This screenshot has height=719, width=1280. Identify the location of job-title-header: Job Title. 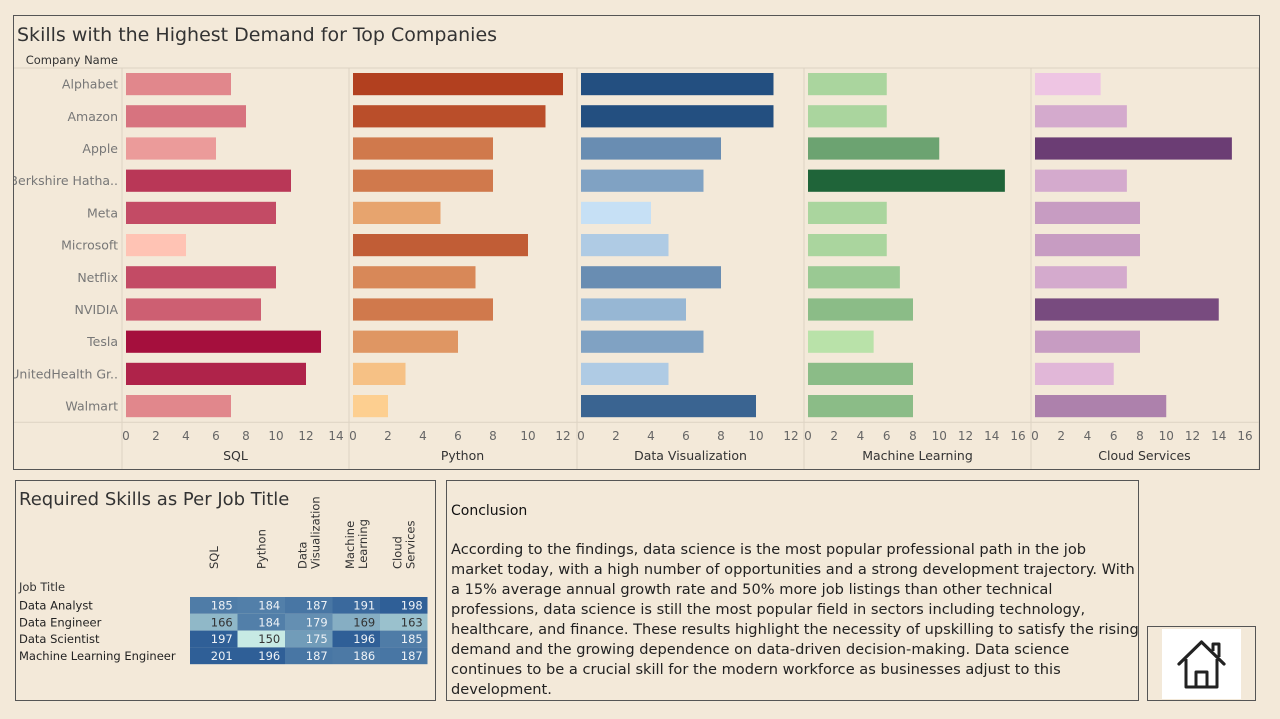
(41, 587).